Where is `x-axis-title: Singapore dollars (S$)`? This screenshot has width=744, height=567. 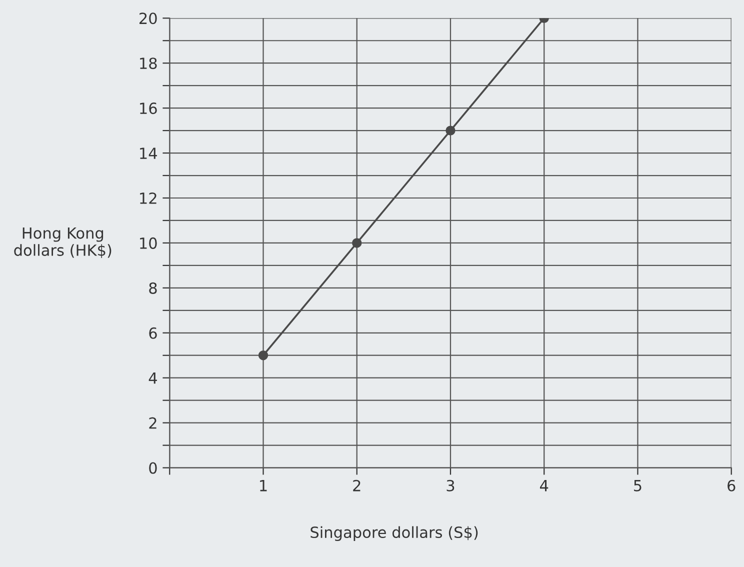 x-axis-title: Singapore dollars (S$) is located at coordinates (394, 534).